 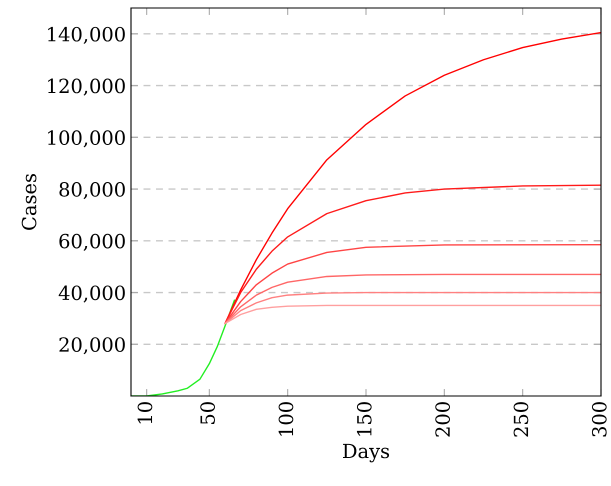 I want to click on y-axis-title: Cases, so click(x=29, y=202).